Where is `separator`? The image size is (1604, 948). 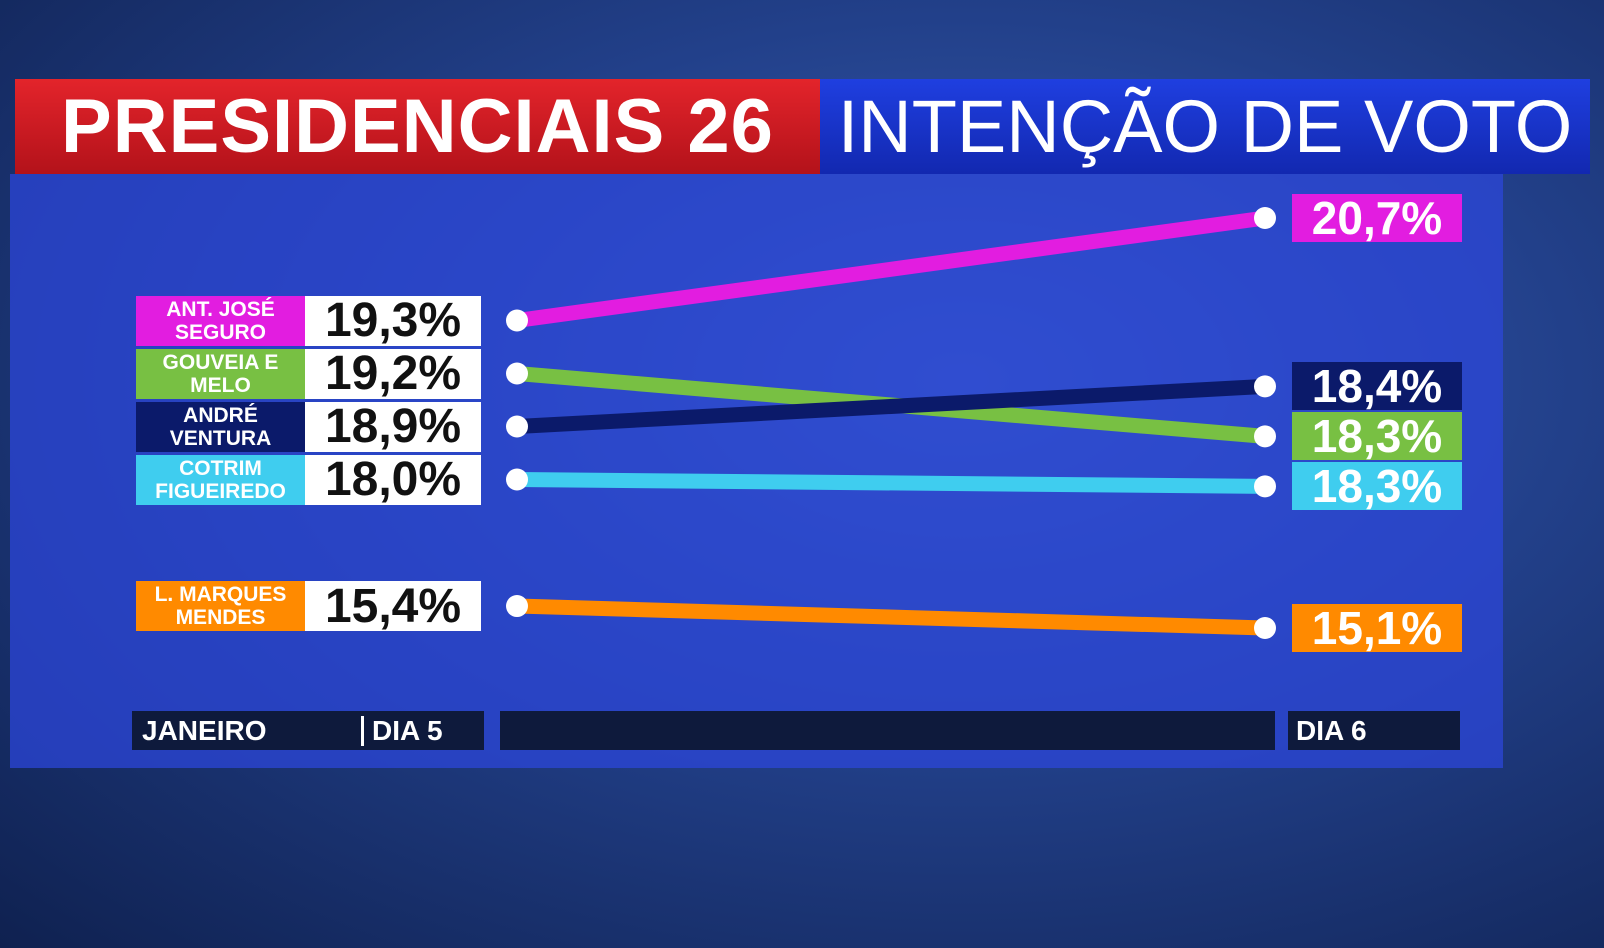 separator is located at coordinates (362, 731).